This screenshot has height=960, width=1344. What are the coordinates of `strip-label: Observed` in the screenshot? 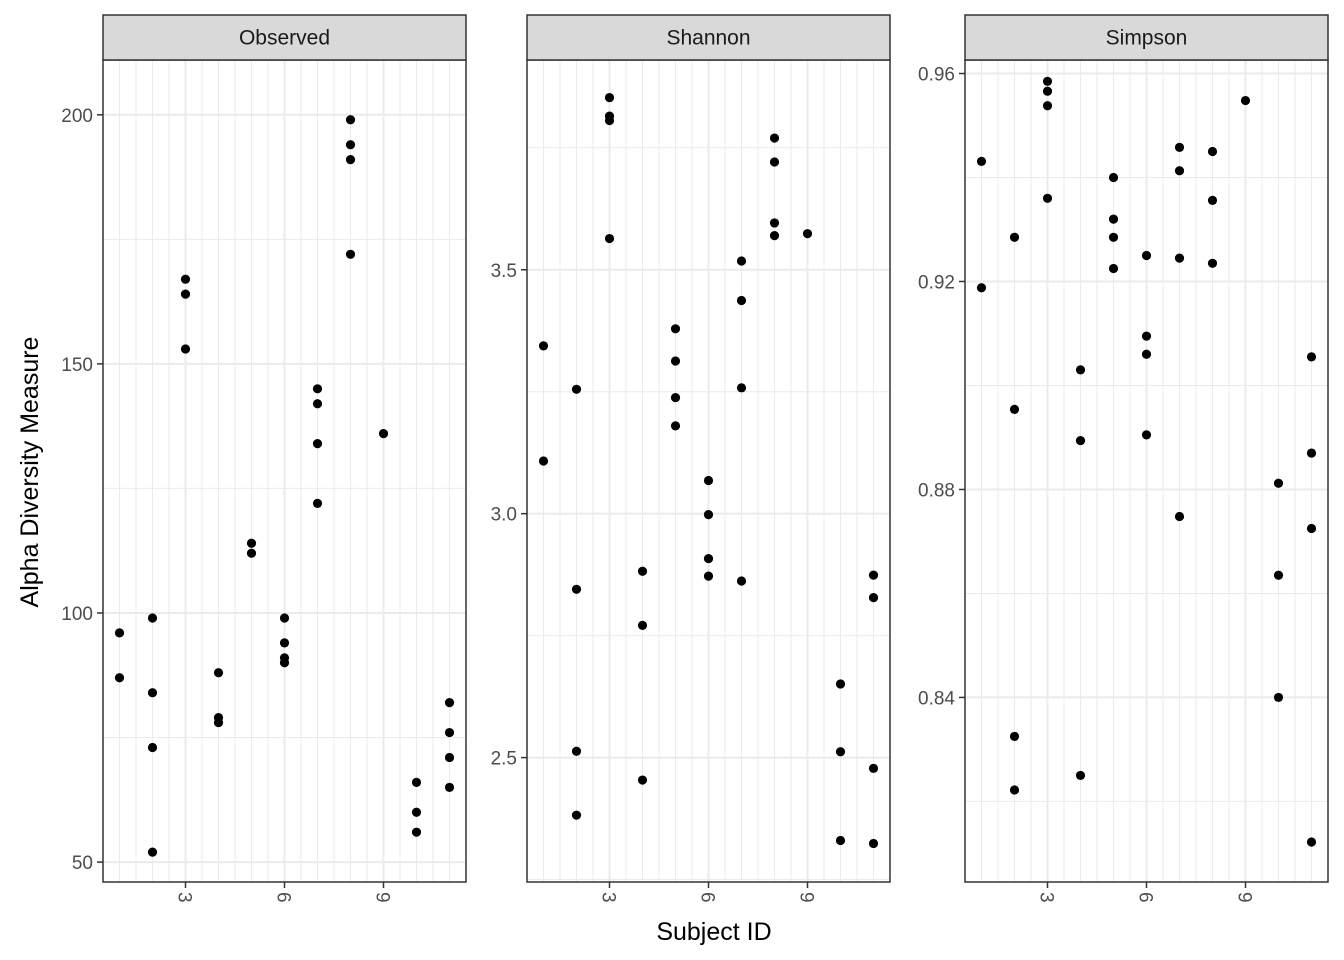 It's located at (284, 38).